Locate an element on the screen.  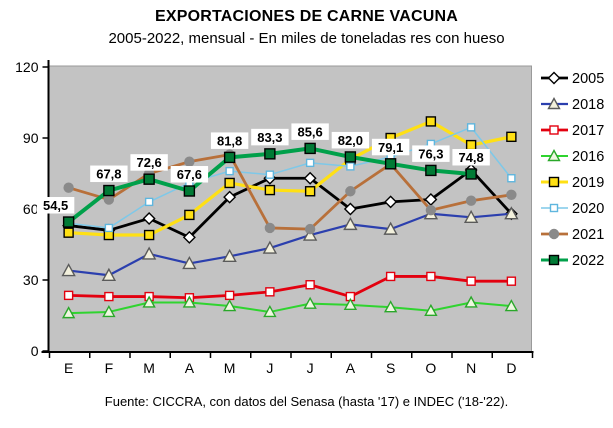
legend-label-2018: 2018 is located at coordinates (588, 105).